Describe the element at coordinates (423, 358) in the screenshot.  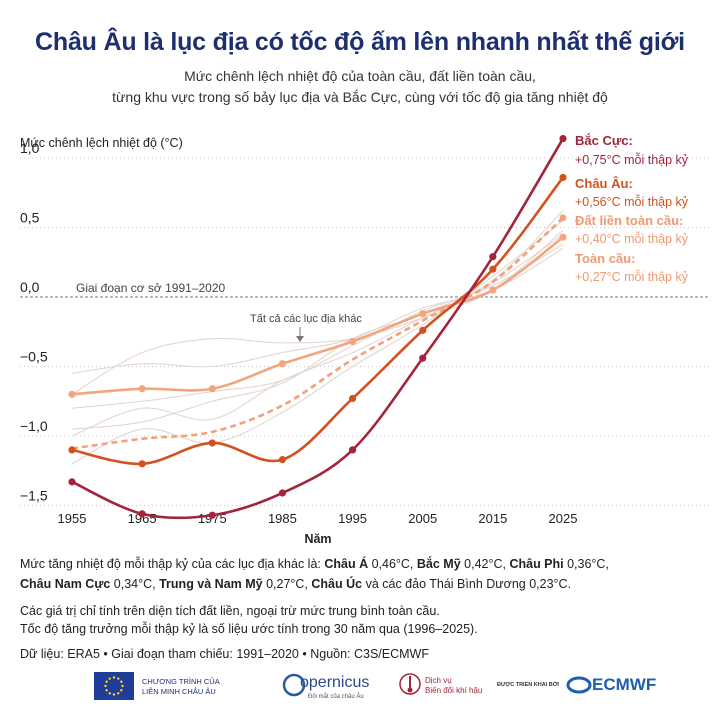
I see `series-0-point-2005` at that location.